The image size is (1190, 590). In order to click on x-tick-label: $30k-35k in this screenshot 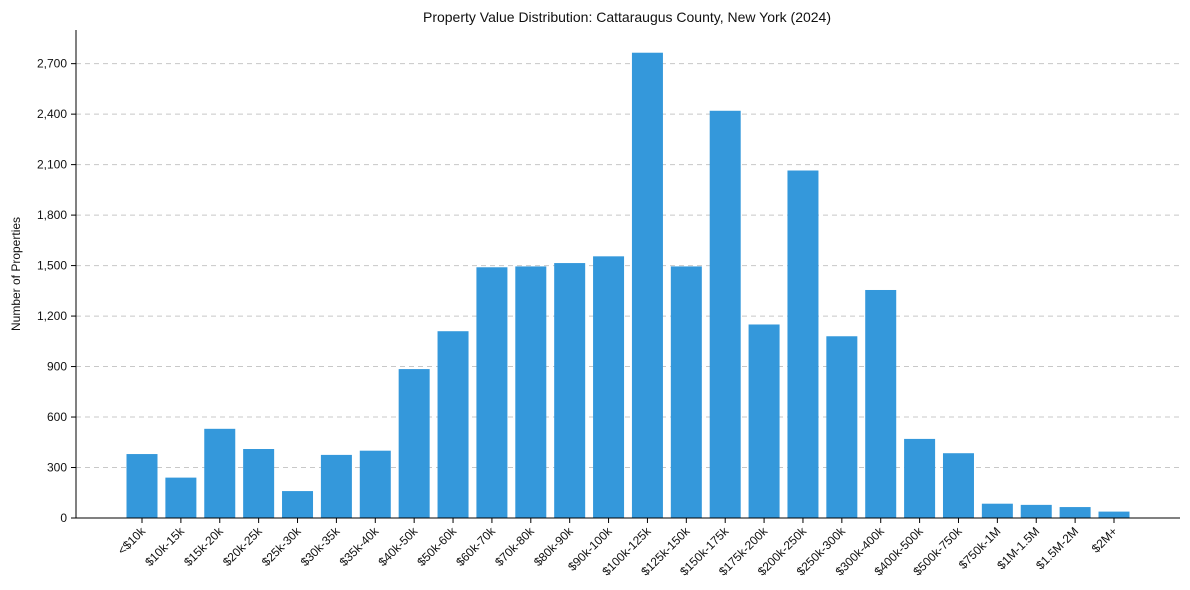, I will do `click(321, 547)`.